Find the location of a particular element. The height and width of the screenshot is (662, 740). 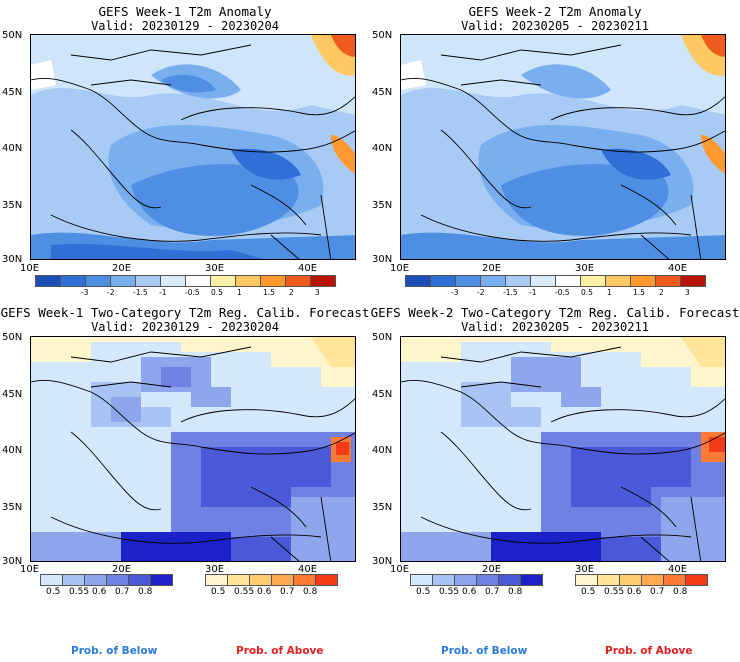

lon-label: 30E is located at coordinates (585, 569).